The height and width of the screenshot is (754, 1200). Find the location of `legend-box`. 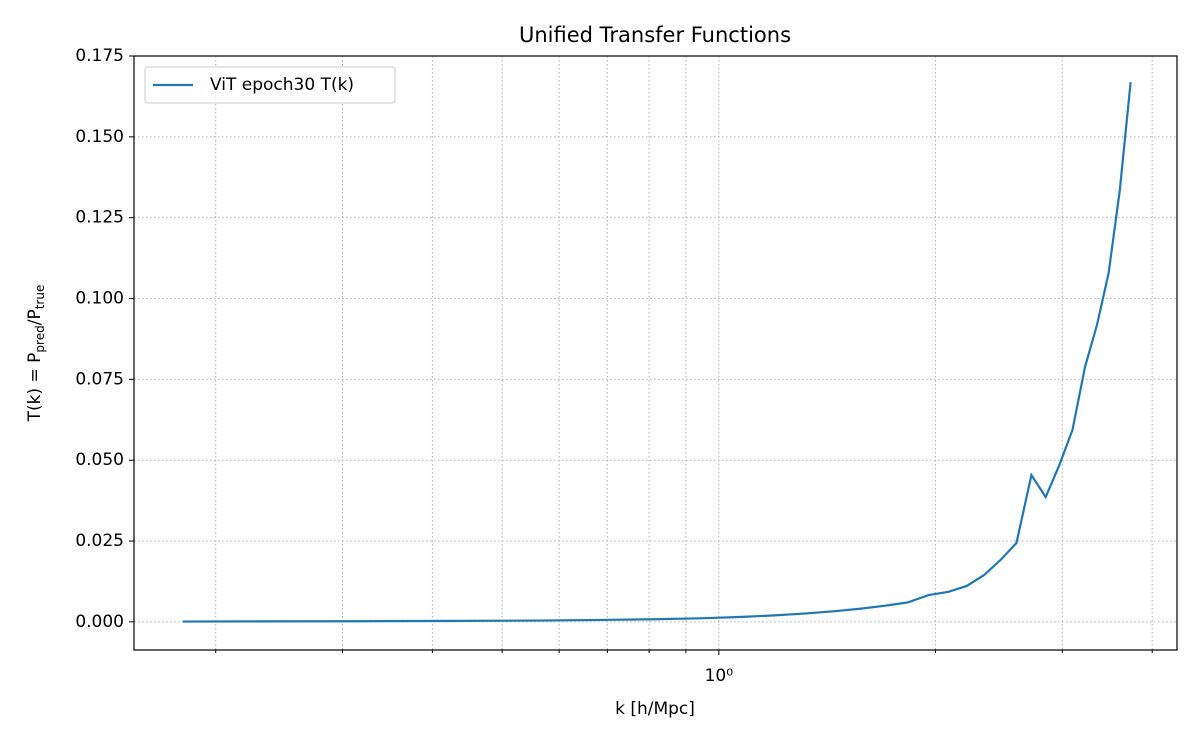

legend-box is located at coordinates (270, 85).